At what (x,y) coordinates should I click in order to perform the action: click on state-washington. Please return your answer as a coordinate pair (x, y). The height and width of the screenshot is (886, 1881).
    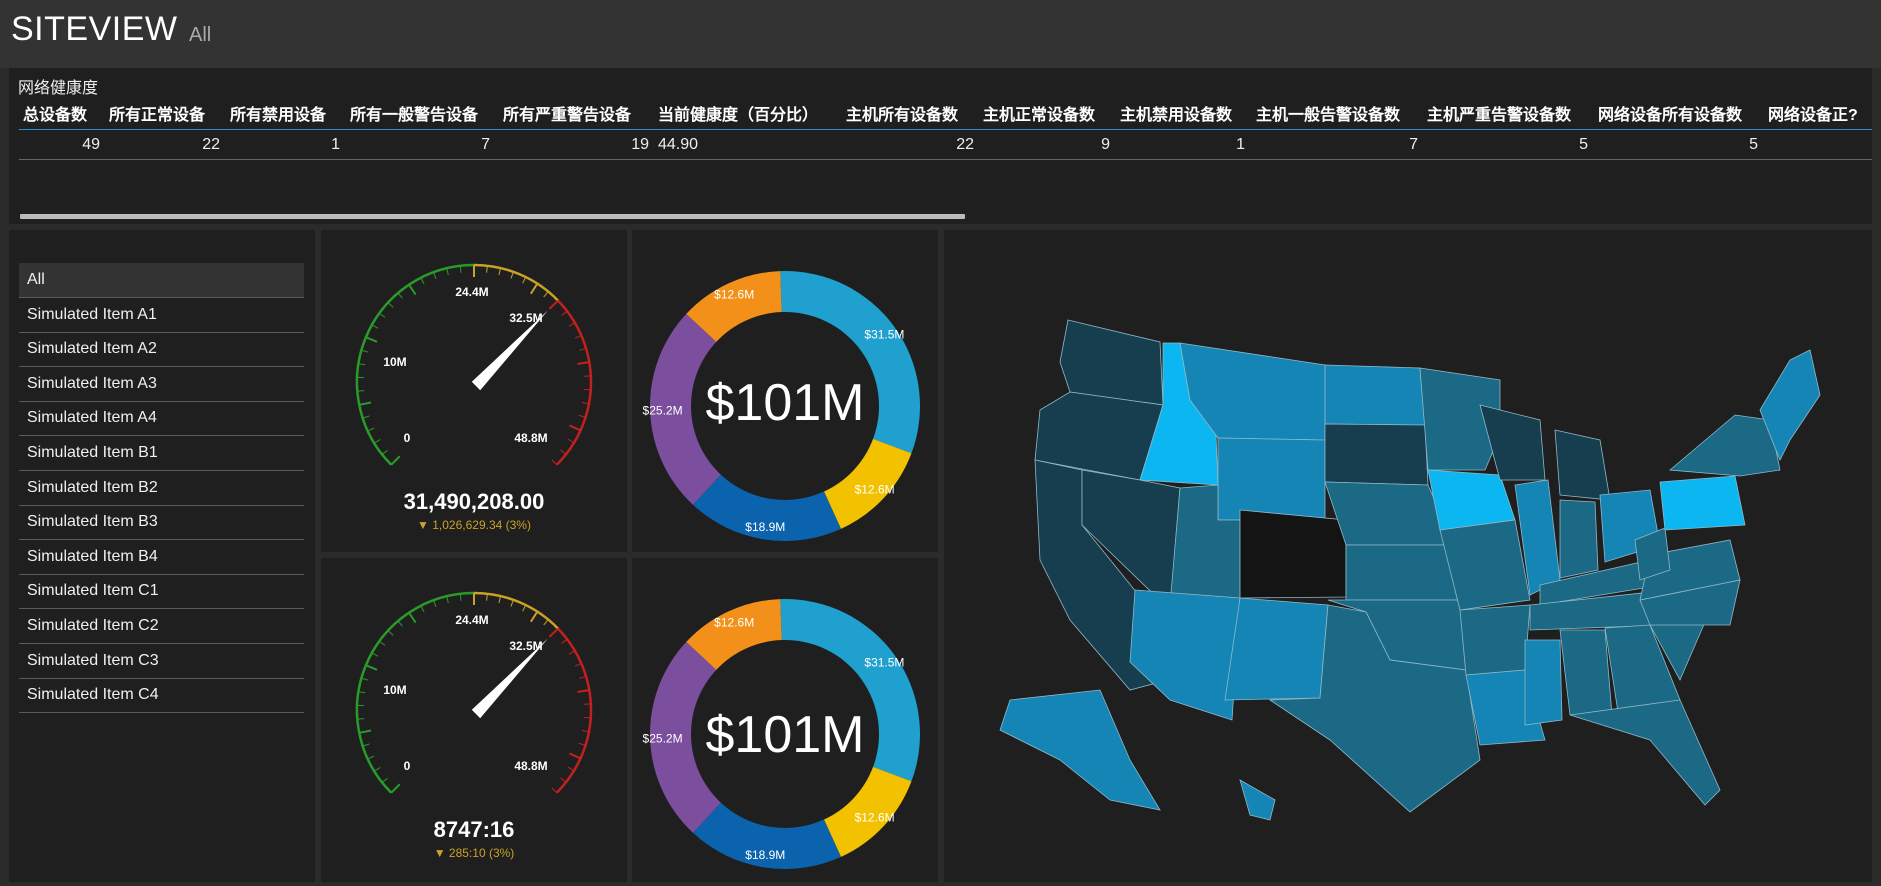
    Looking at the image, I should click on (1111, 362).